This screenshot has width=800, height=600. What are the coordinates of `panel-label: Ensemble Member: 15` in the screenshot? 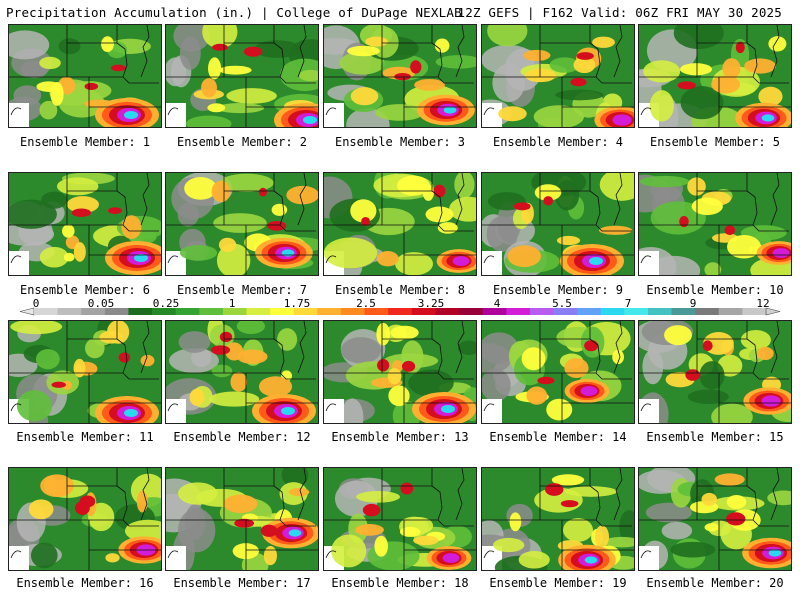 It's located at (715, 437).